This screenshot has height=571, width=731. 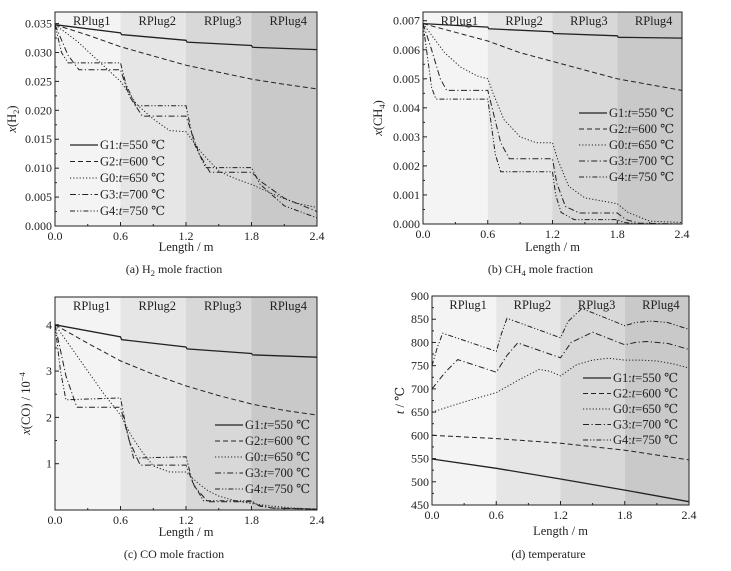 What do you see at coordinates (38, 24) in the screenshot?
I see `y-tick-label: 0.035` at bounding box center [38, 24].